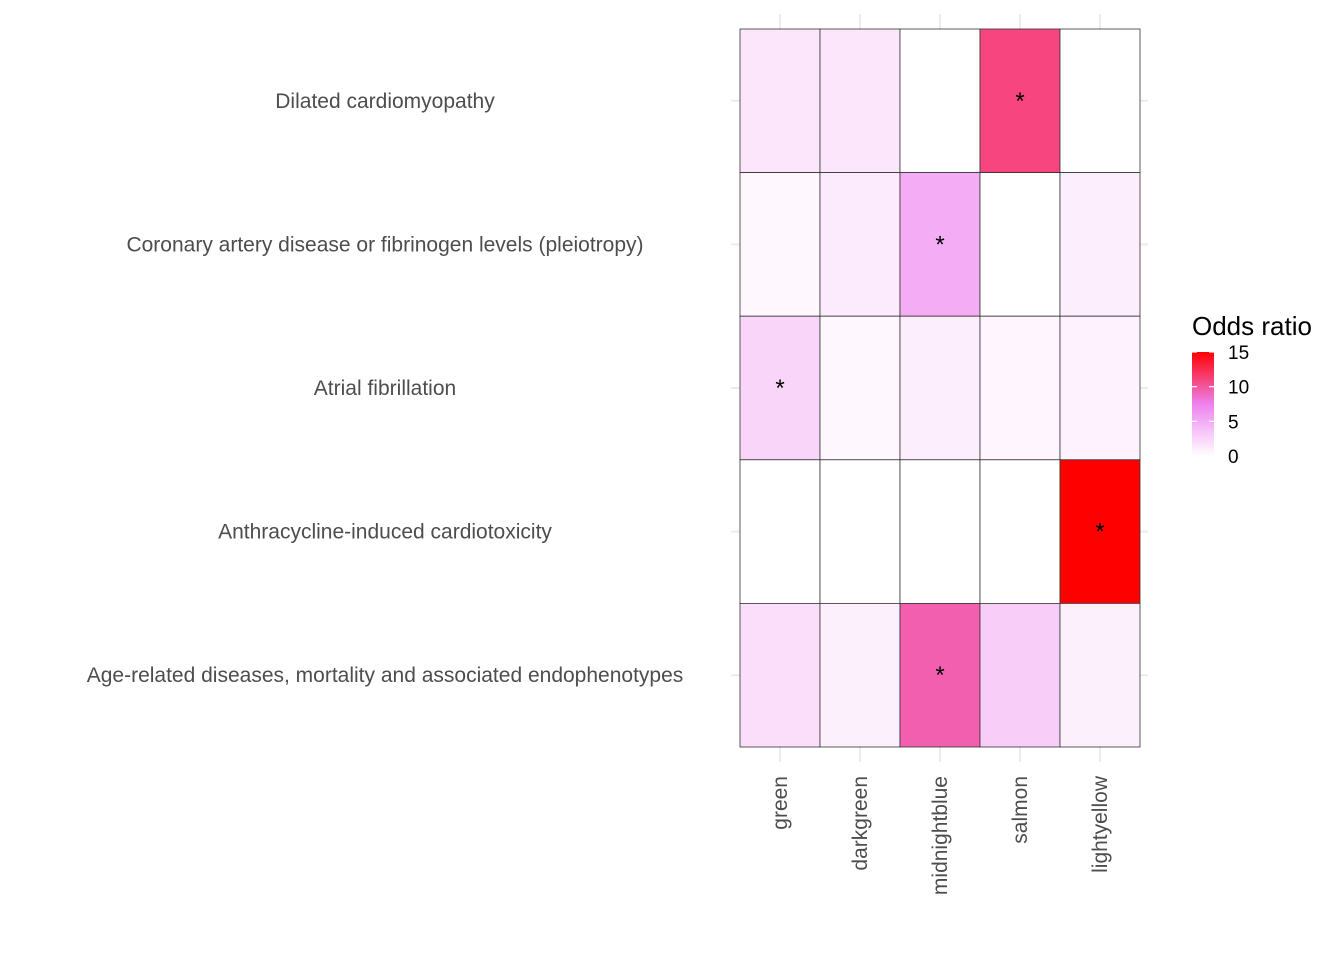 This screenshot has width=1344, height=960. I want to click on significance-star-4-midnightblue: *, so click(939, 675).